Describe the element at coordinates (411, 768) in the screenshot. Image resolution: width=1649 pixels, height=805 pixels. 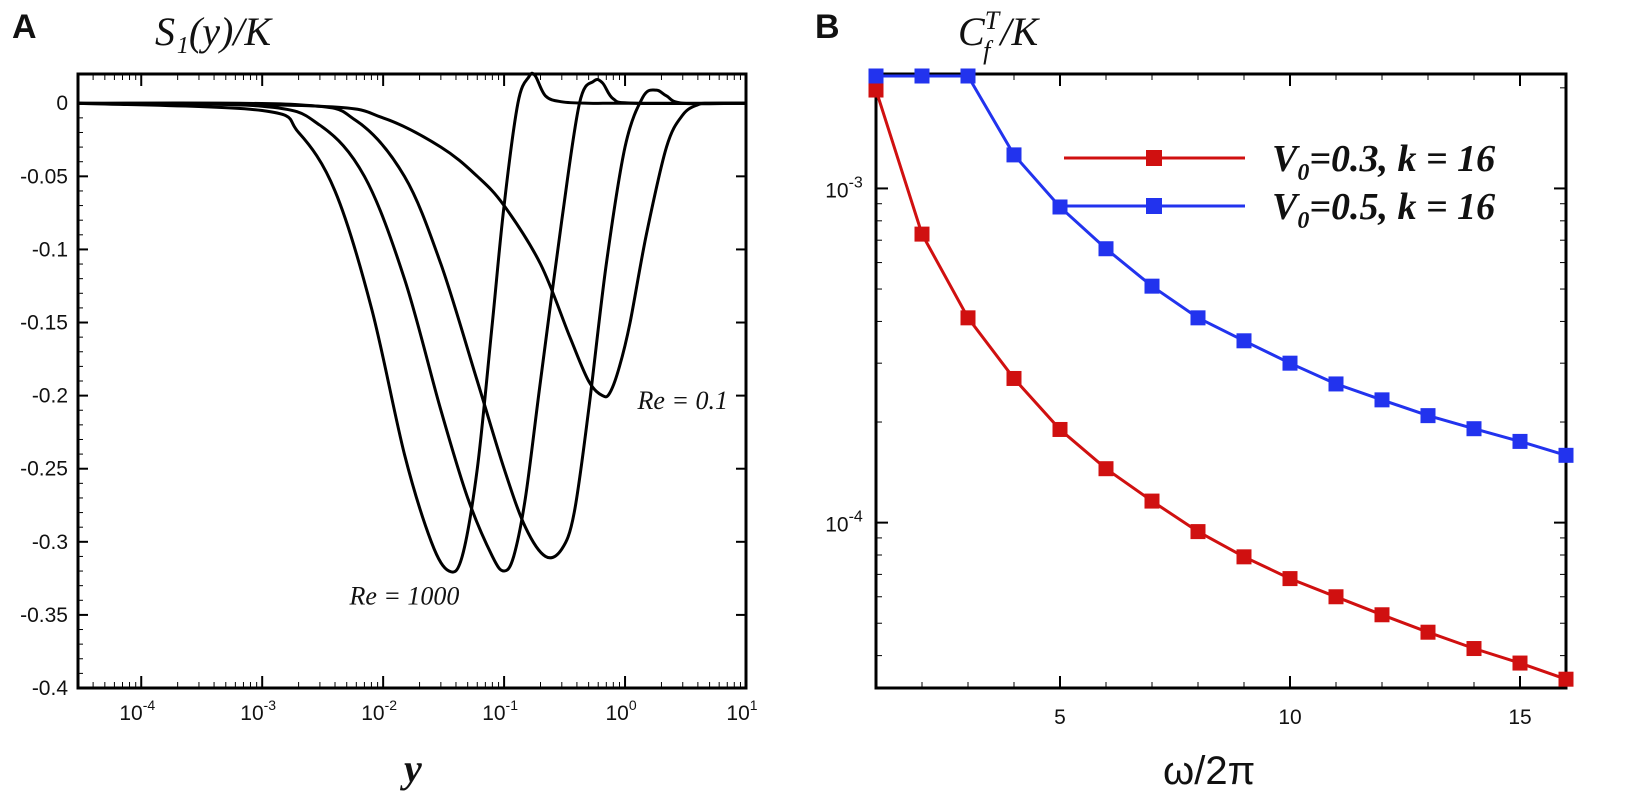
I see `panel-a-xlabel: y` at that location.